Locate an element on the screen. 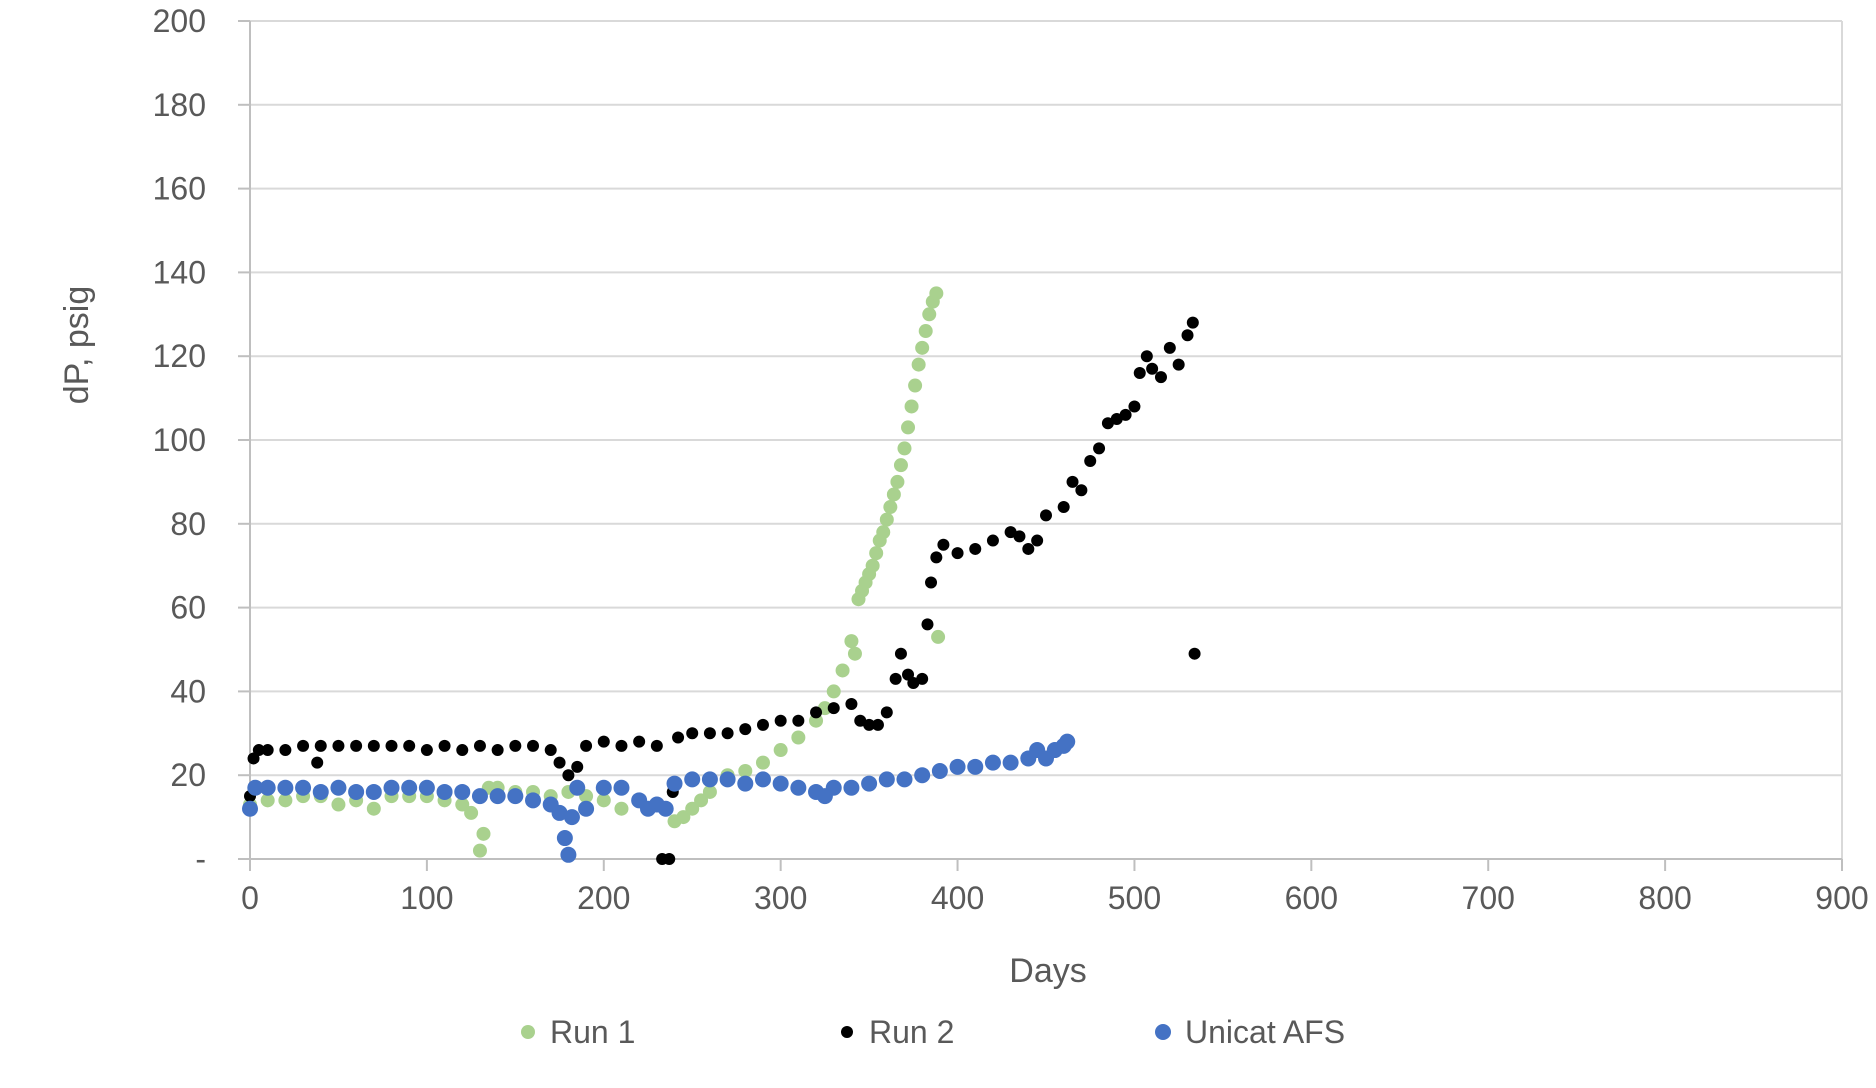  y-tick-label: 20 is located at coordinates (188, 775).